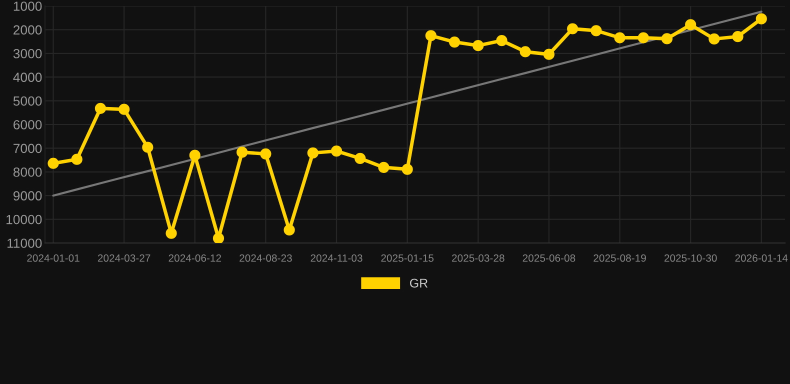 The image size is (790, 384). Describe the element at coordinates (28, 6) in the screenshot. I see `y-tick-label: 1000` at that location.